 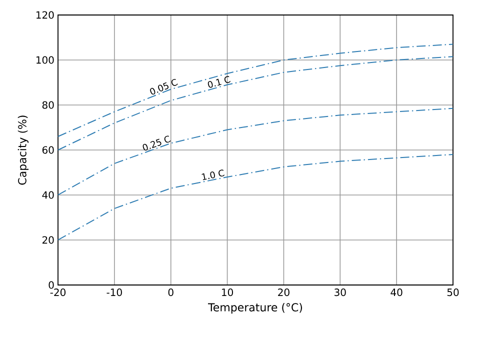 I want to click on y-tick-label: 20, so click(x=48, y=240).